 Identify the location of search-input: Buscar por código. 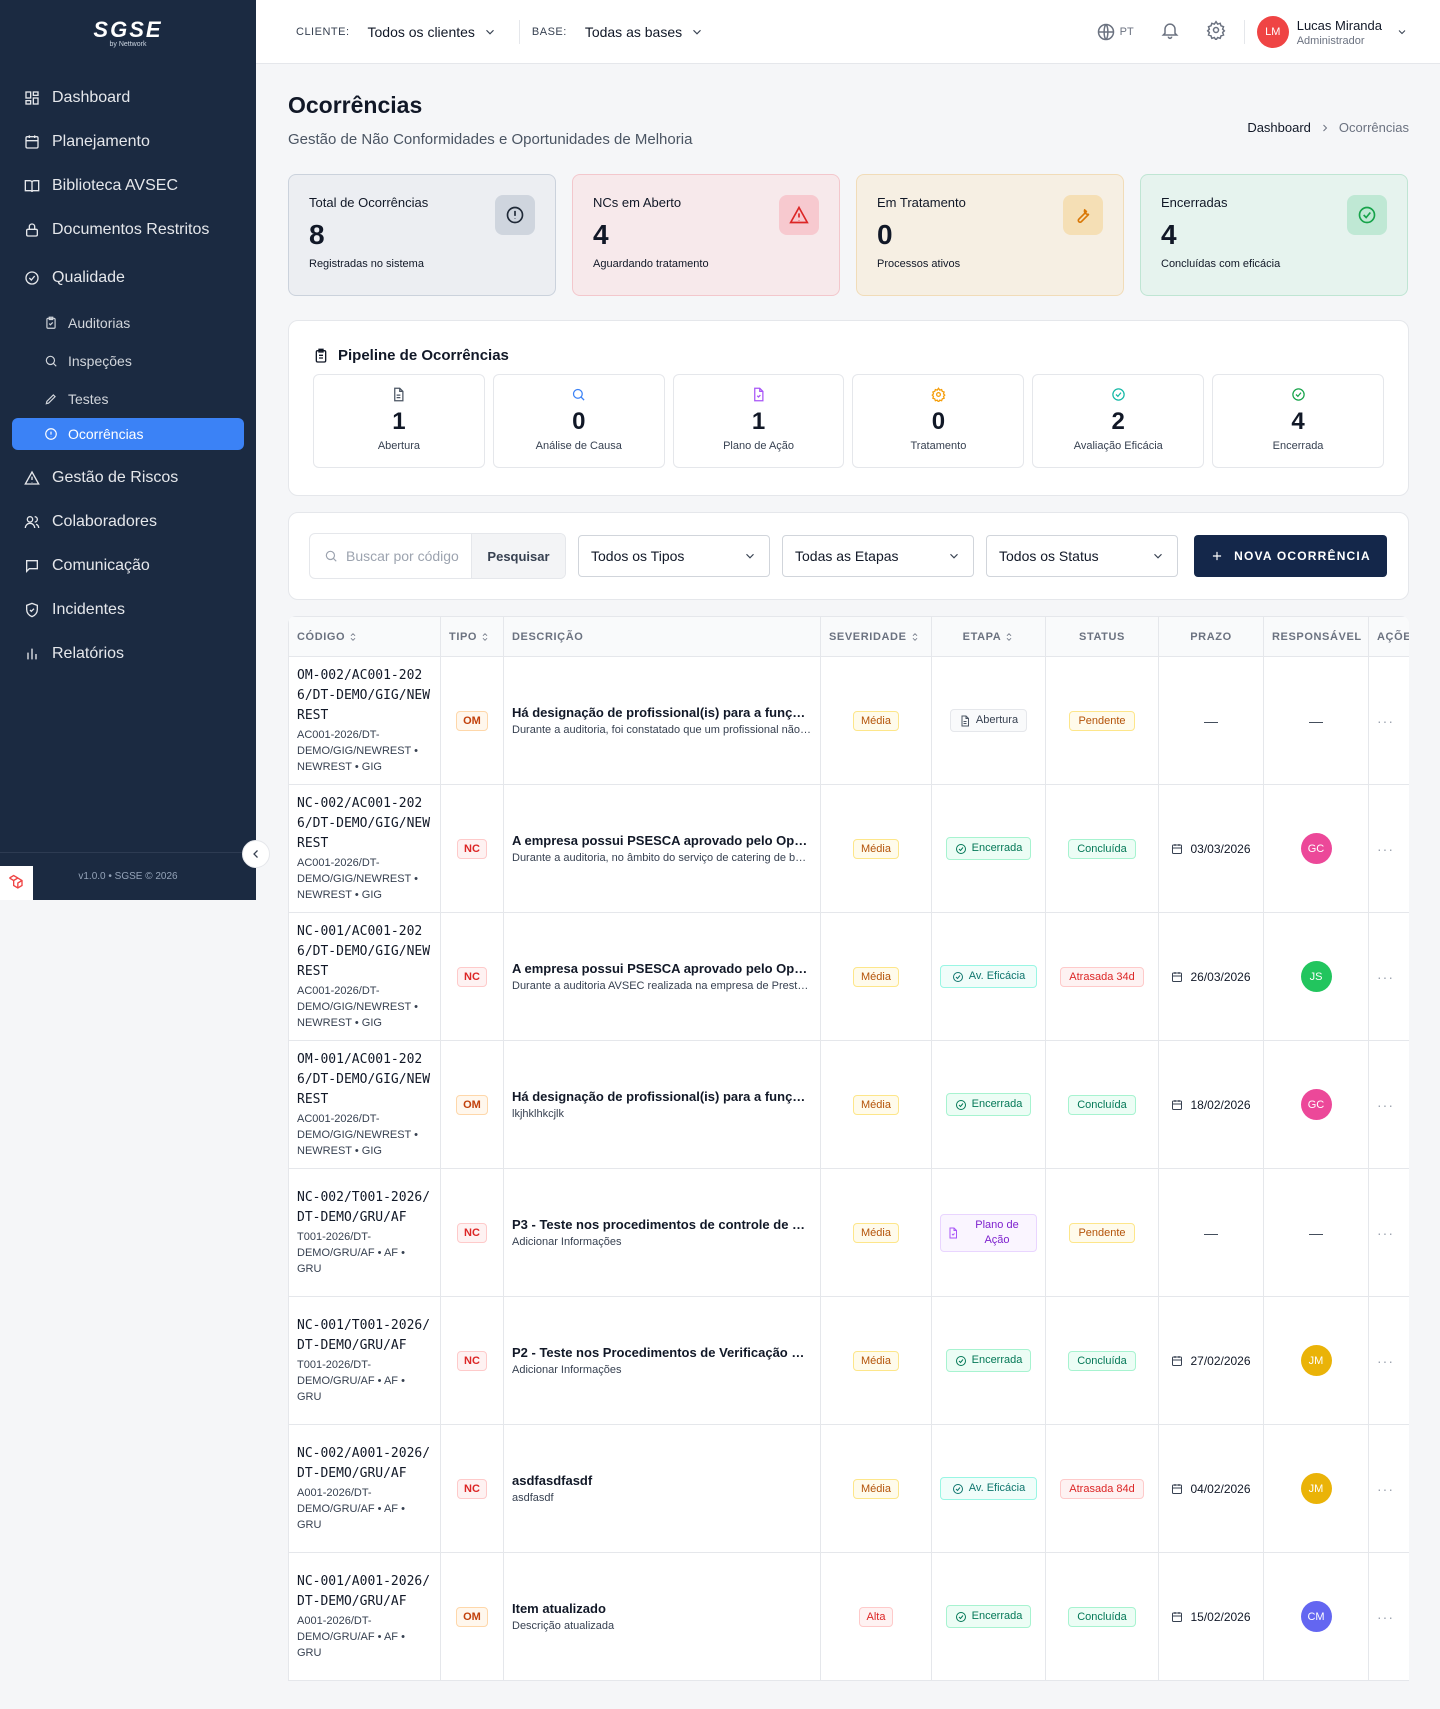
(390, 556).